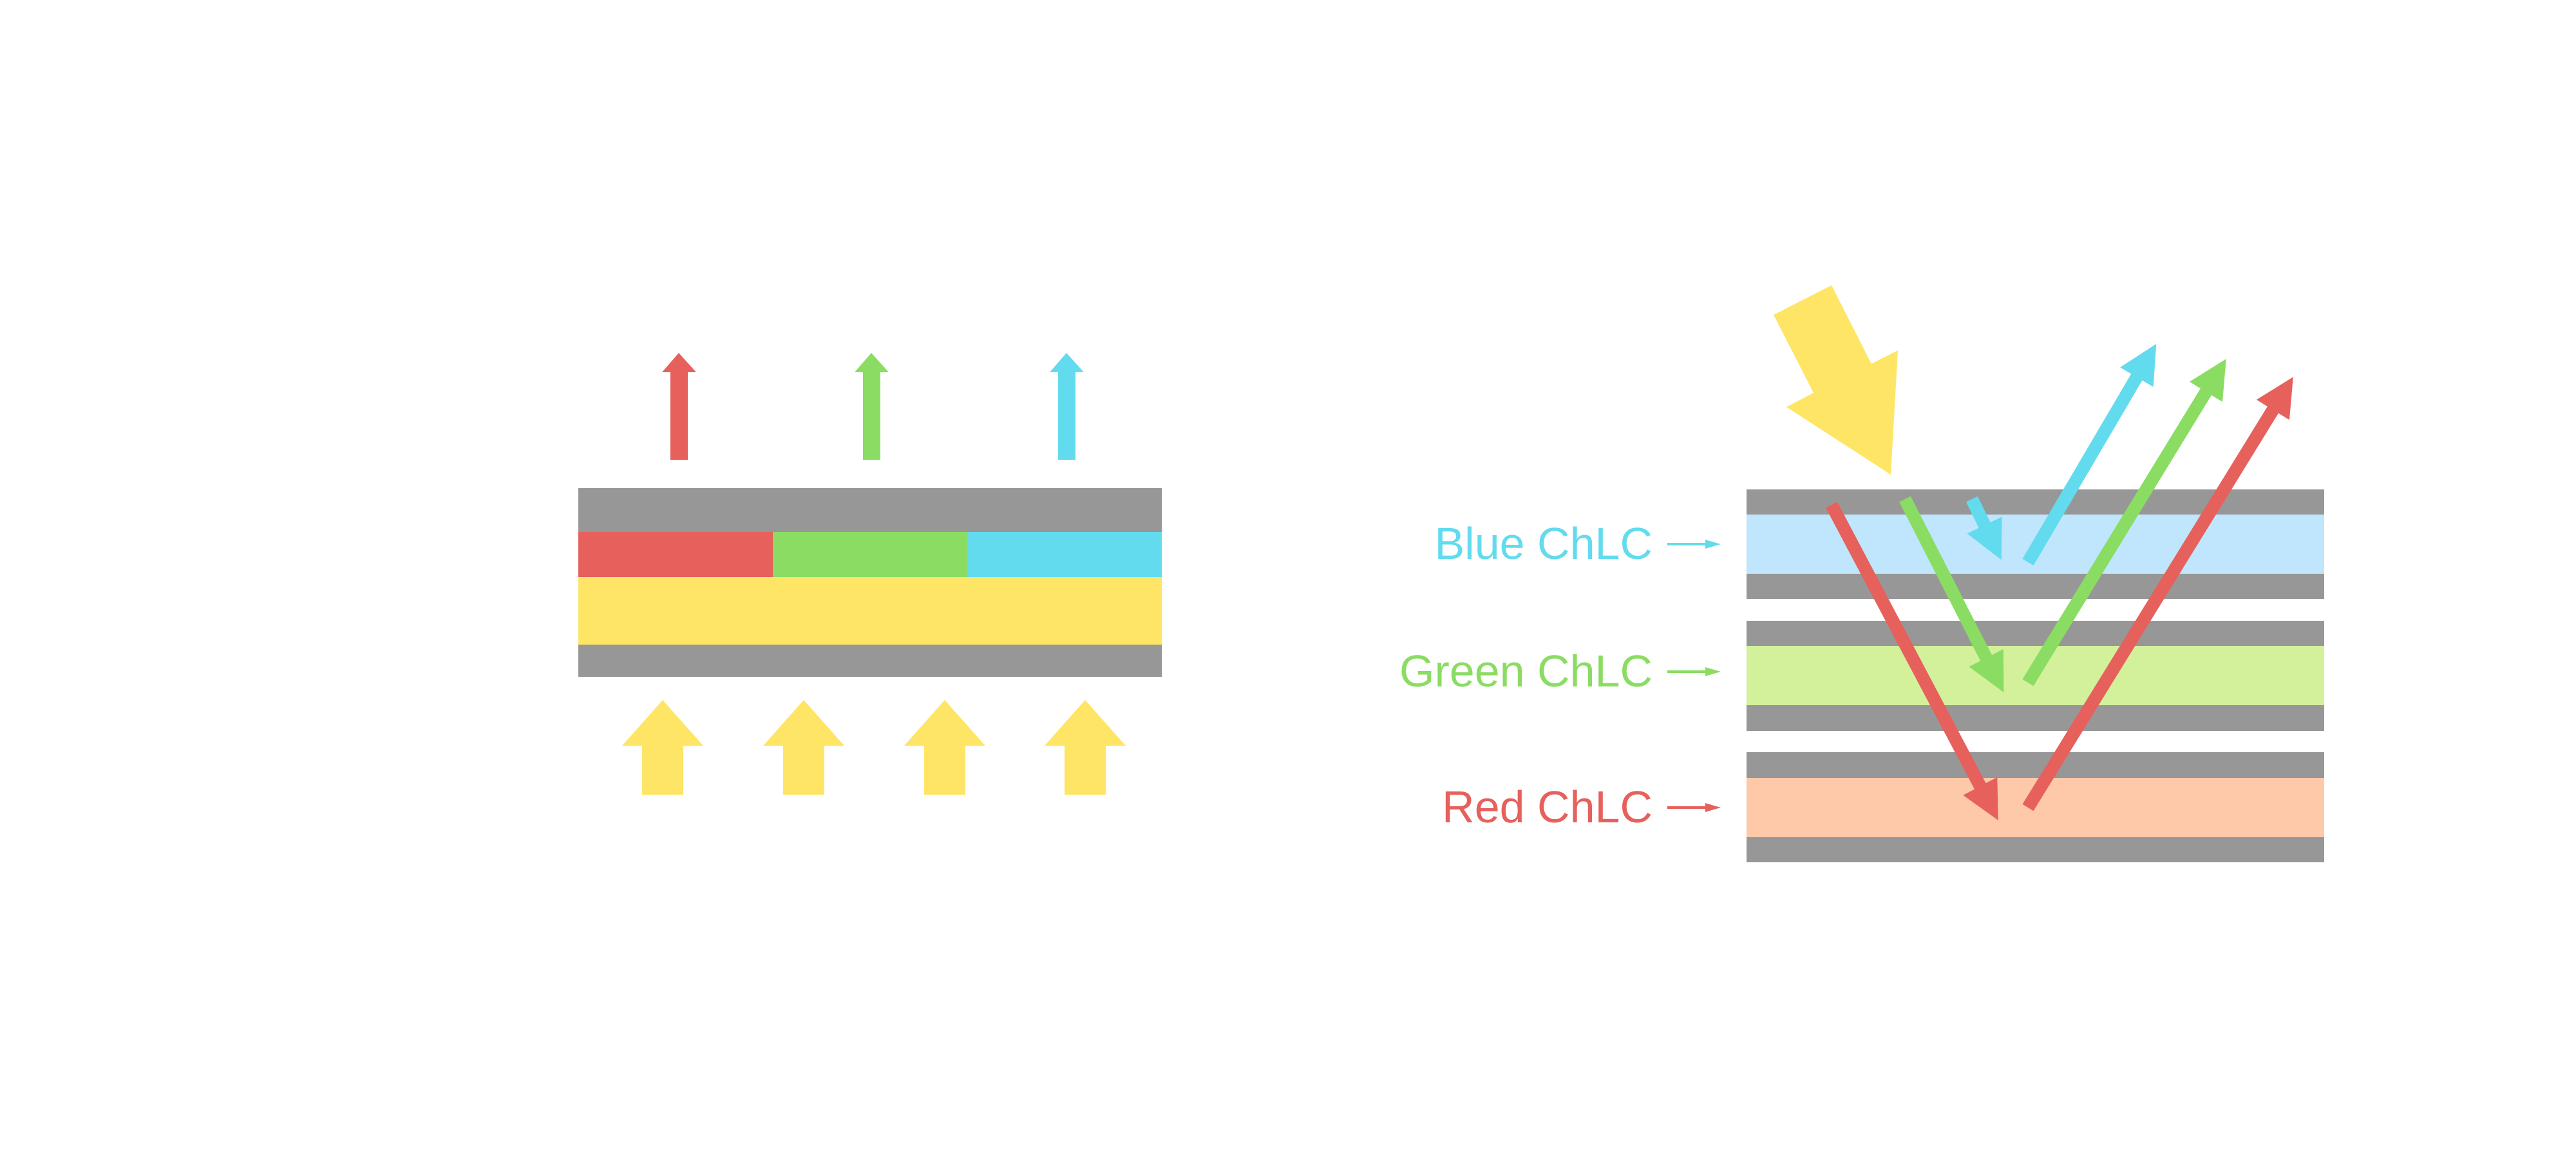  I want to click on yellow-backlight-layer, so click(870, 611).